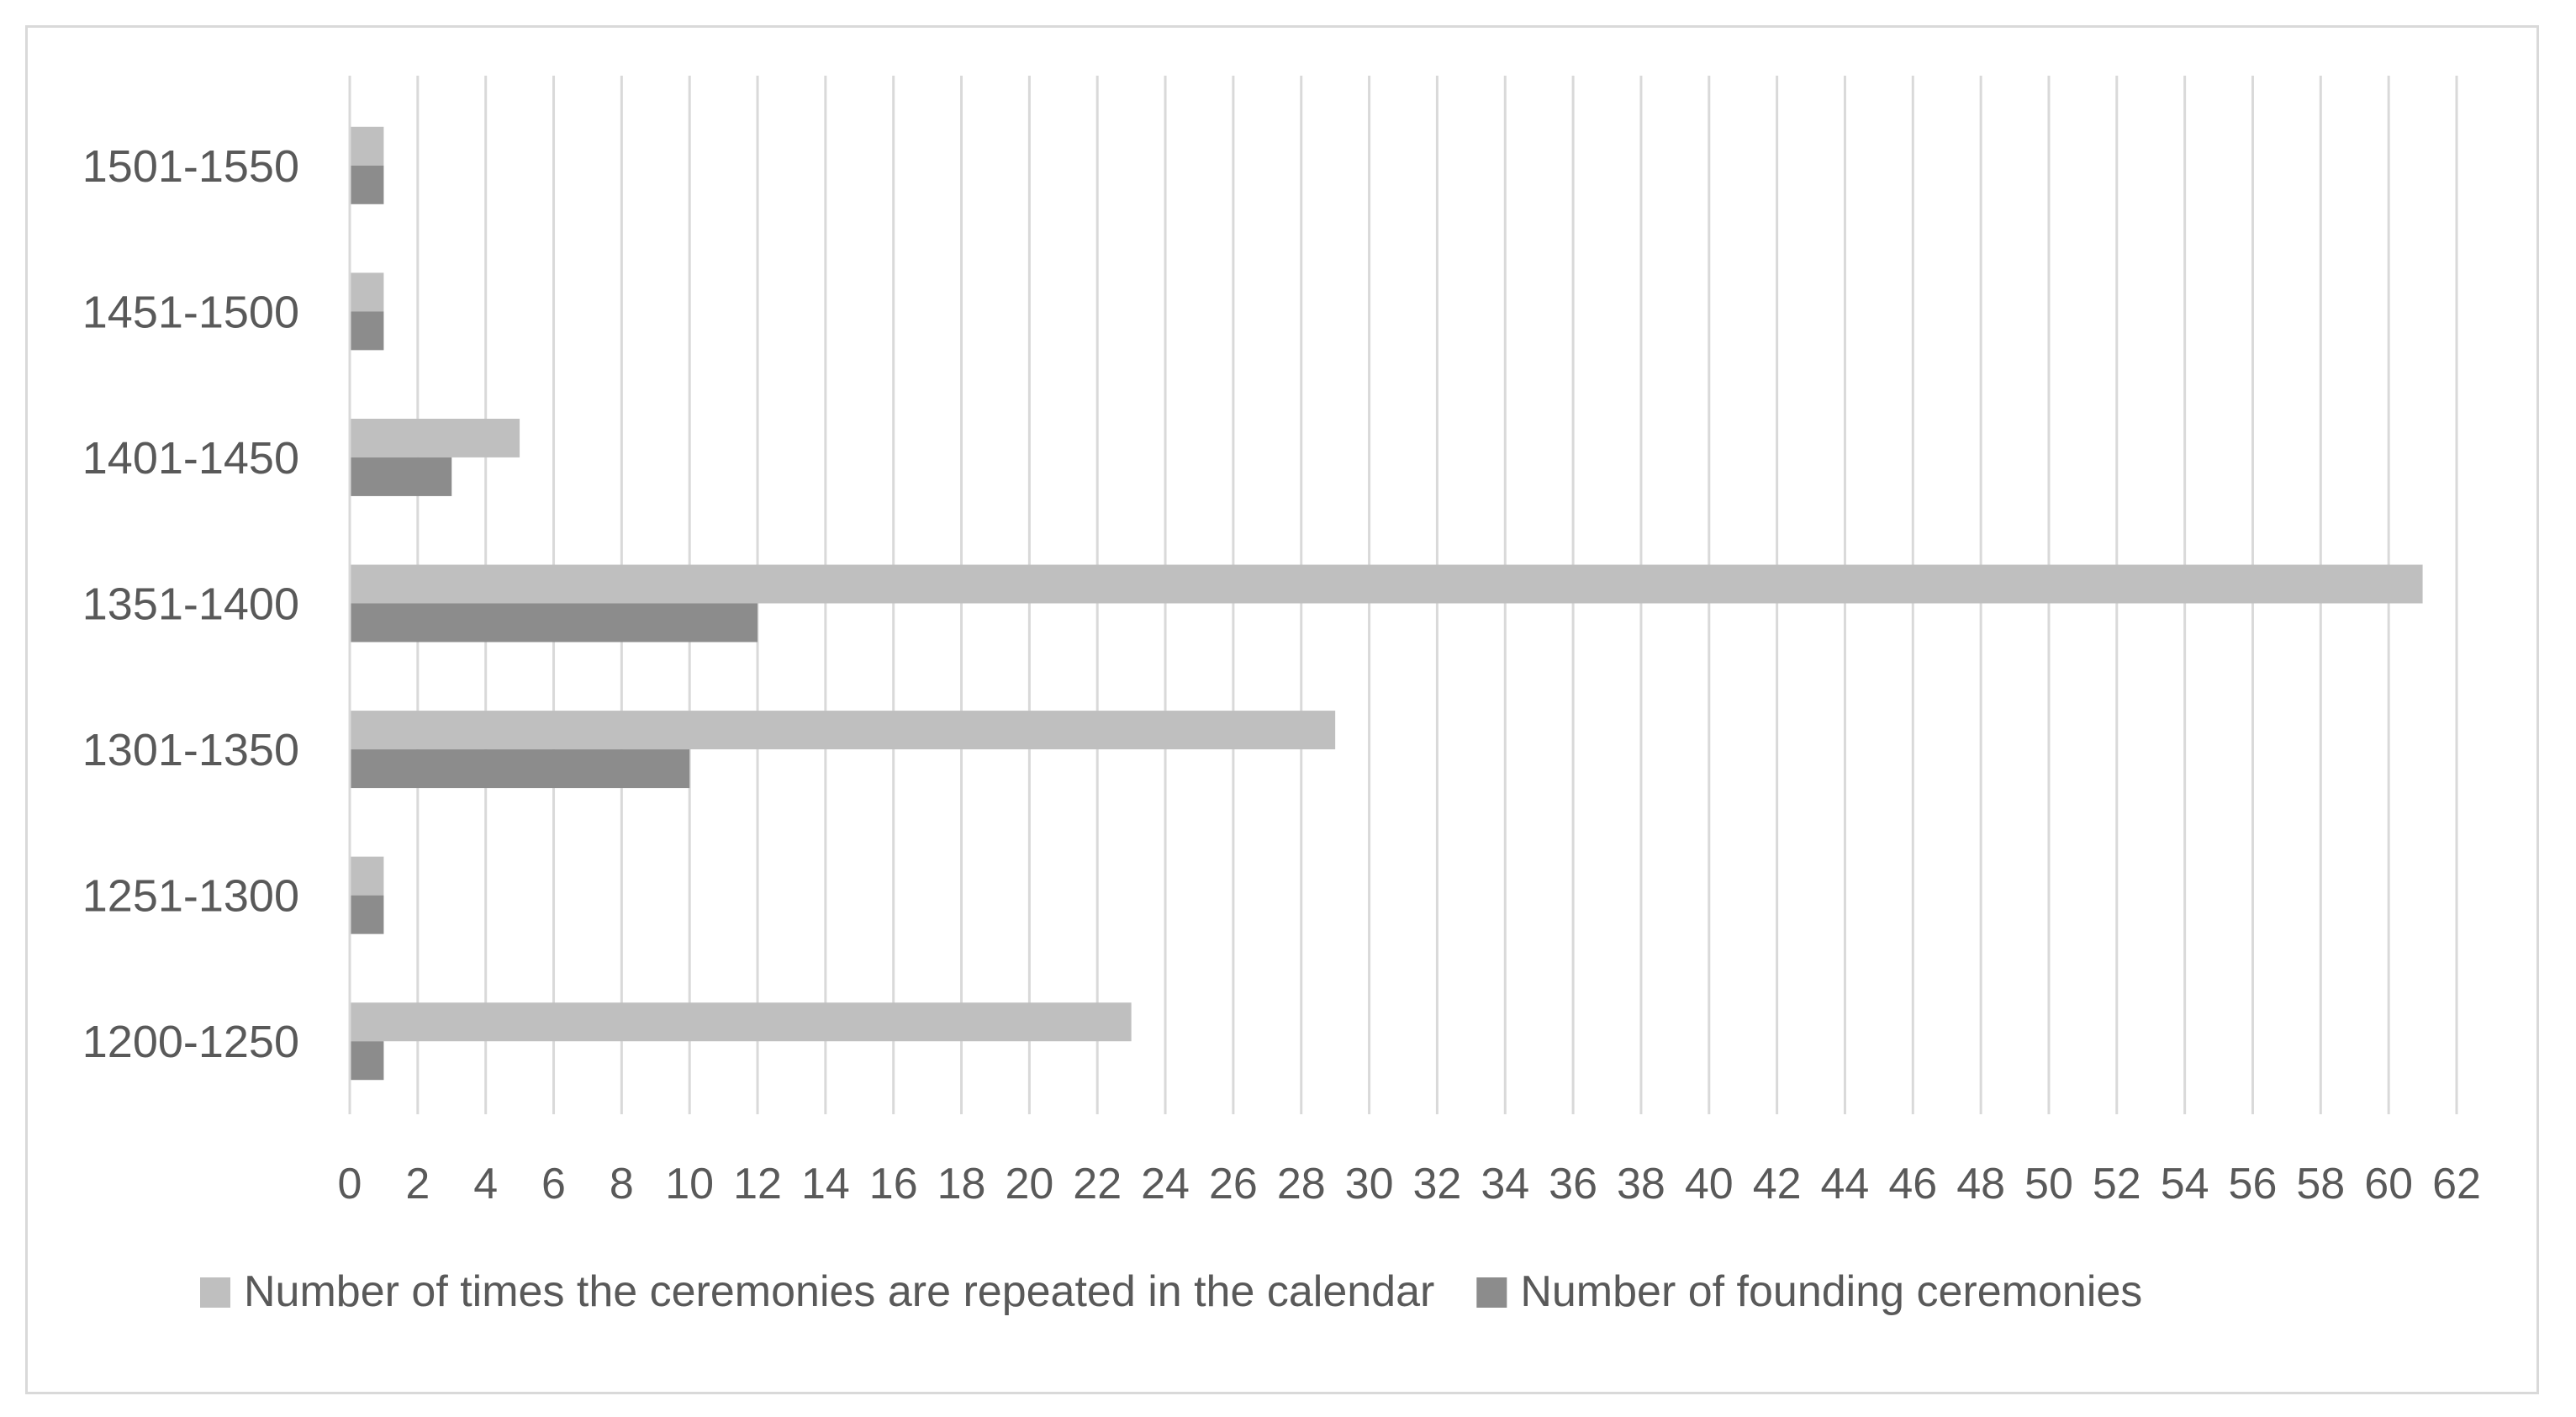 Image resolution: width=2576 pixels, height=1417 pixels. I want to click on x-tick-label: 20, so click(1029, 1184).